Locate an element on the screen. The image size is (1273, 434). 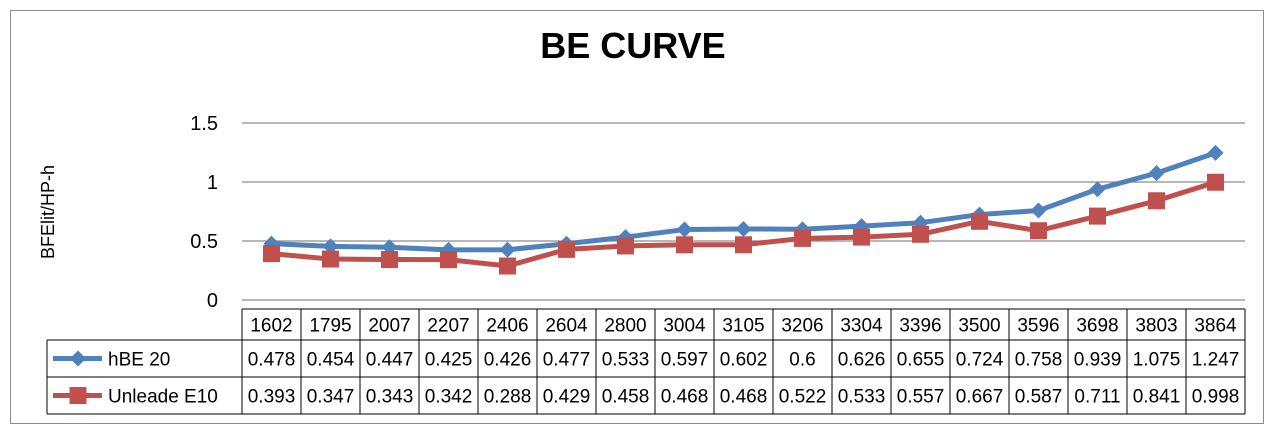
y-tick-label: 1 is located at coordinates (212, 183).